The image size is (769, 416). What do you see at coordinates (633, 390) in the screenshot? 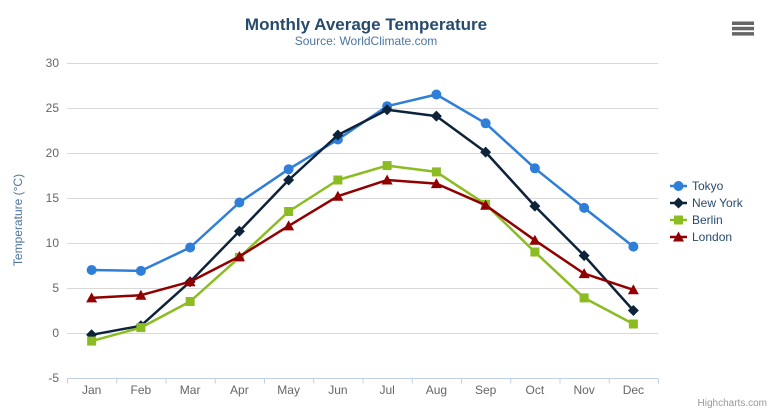
I see `x-axis-label: Dec` at bounding box center [633, 390].